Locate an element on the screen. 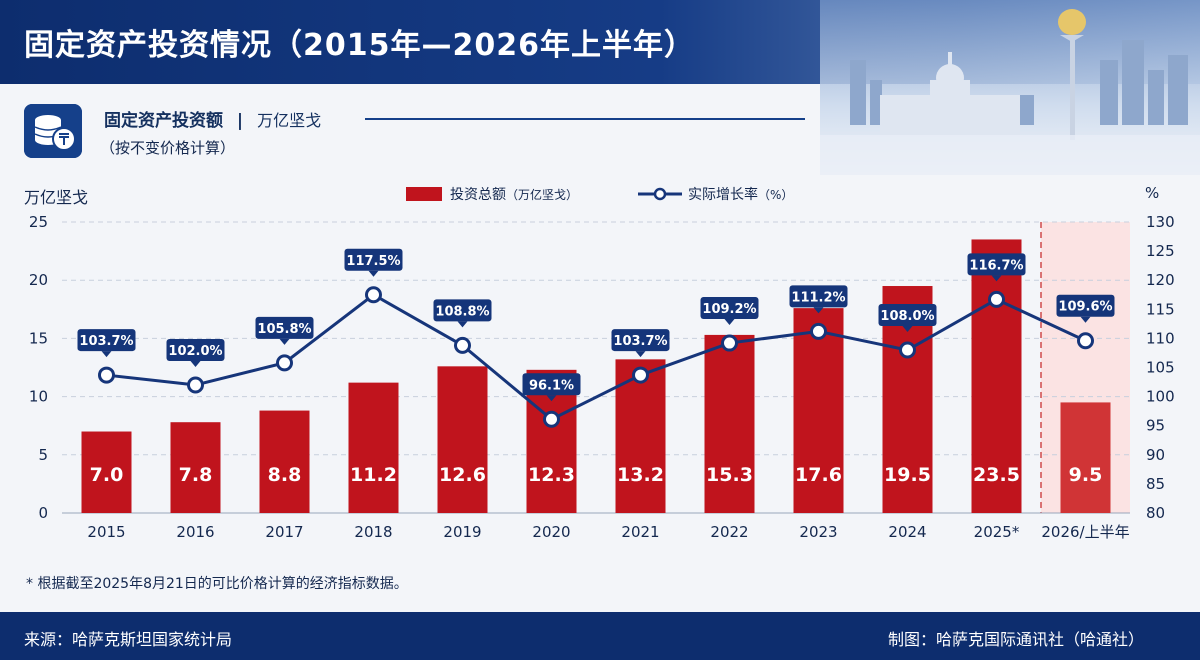 This screenshot has height=660, width=1200. growth-label: 103.7% is located at coordinates (106, 341).